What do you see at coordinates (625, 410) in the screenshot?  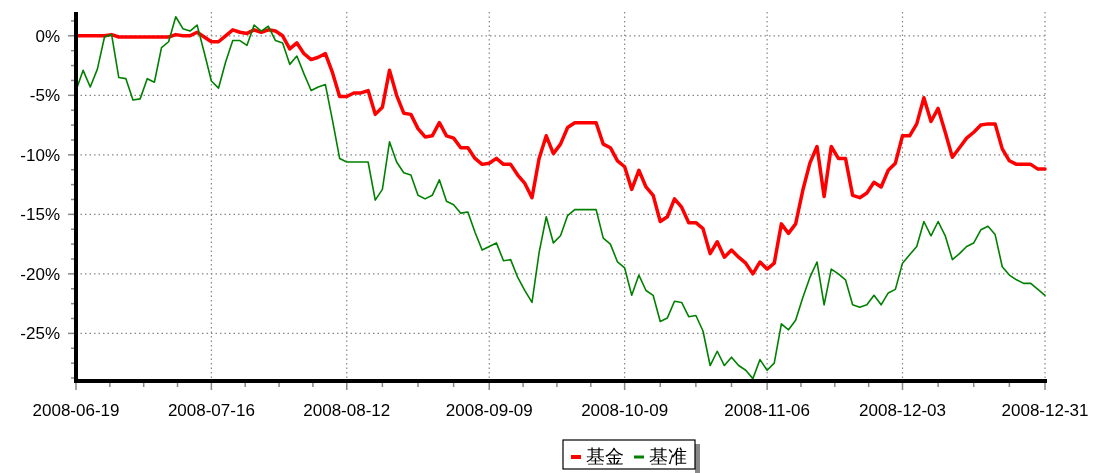 I see `x-tick-label: 2008-10-09` at bounding box center [625, 410].